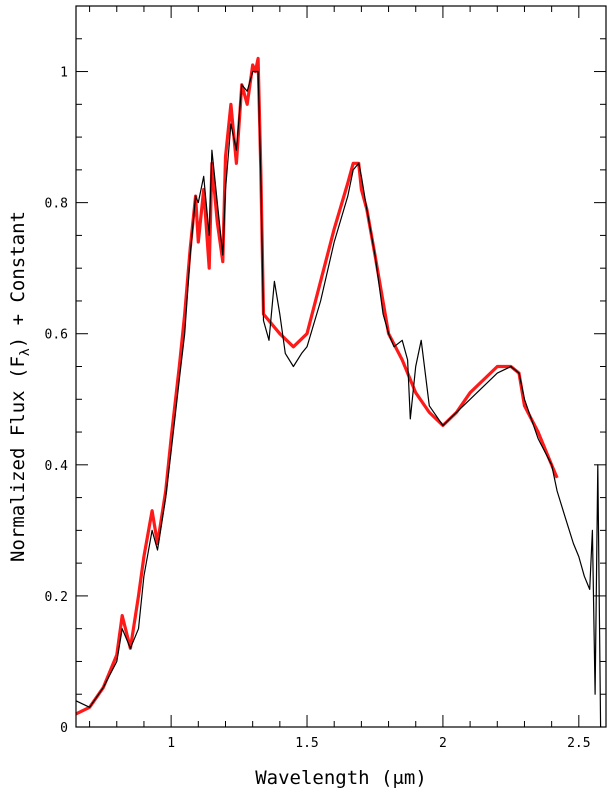 This screenshot has height=797, width=611. What do you see at coordinates (56, 597) in the screenshot?
I see `y-tick-label: 0.2` at bounding box center [56, 597].